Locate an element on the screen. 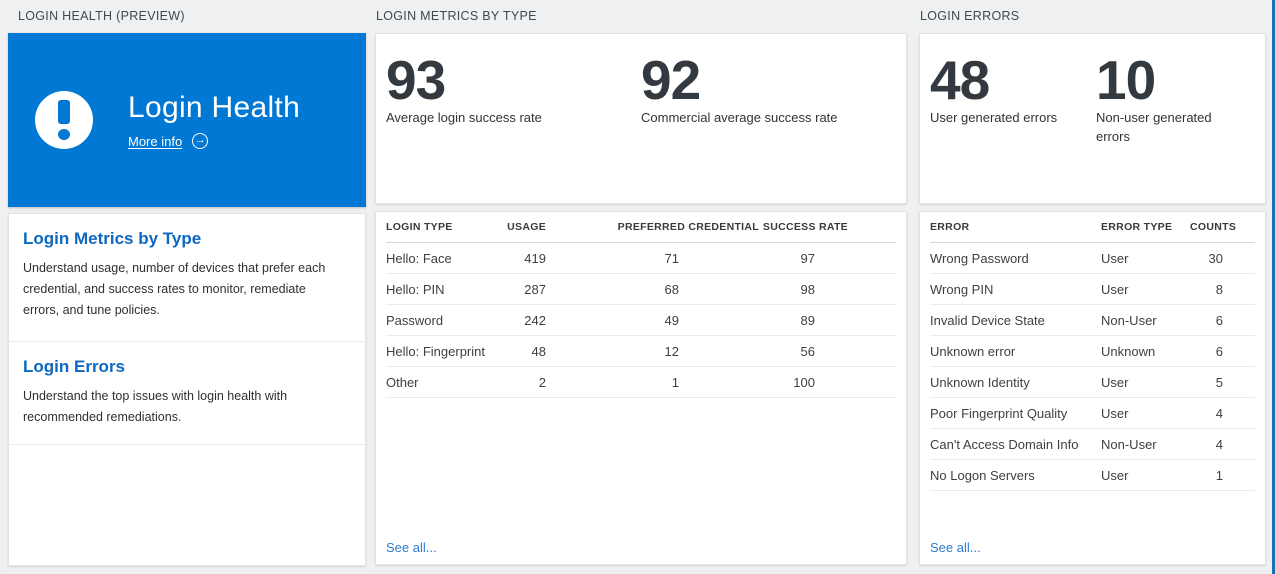 Image resolution: width=1275 pixels, height=574 pixels. stat-label: Commercial average success rate is located at coordinates (739, 118).